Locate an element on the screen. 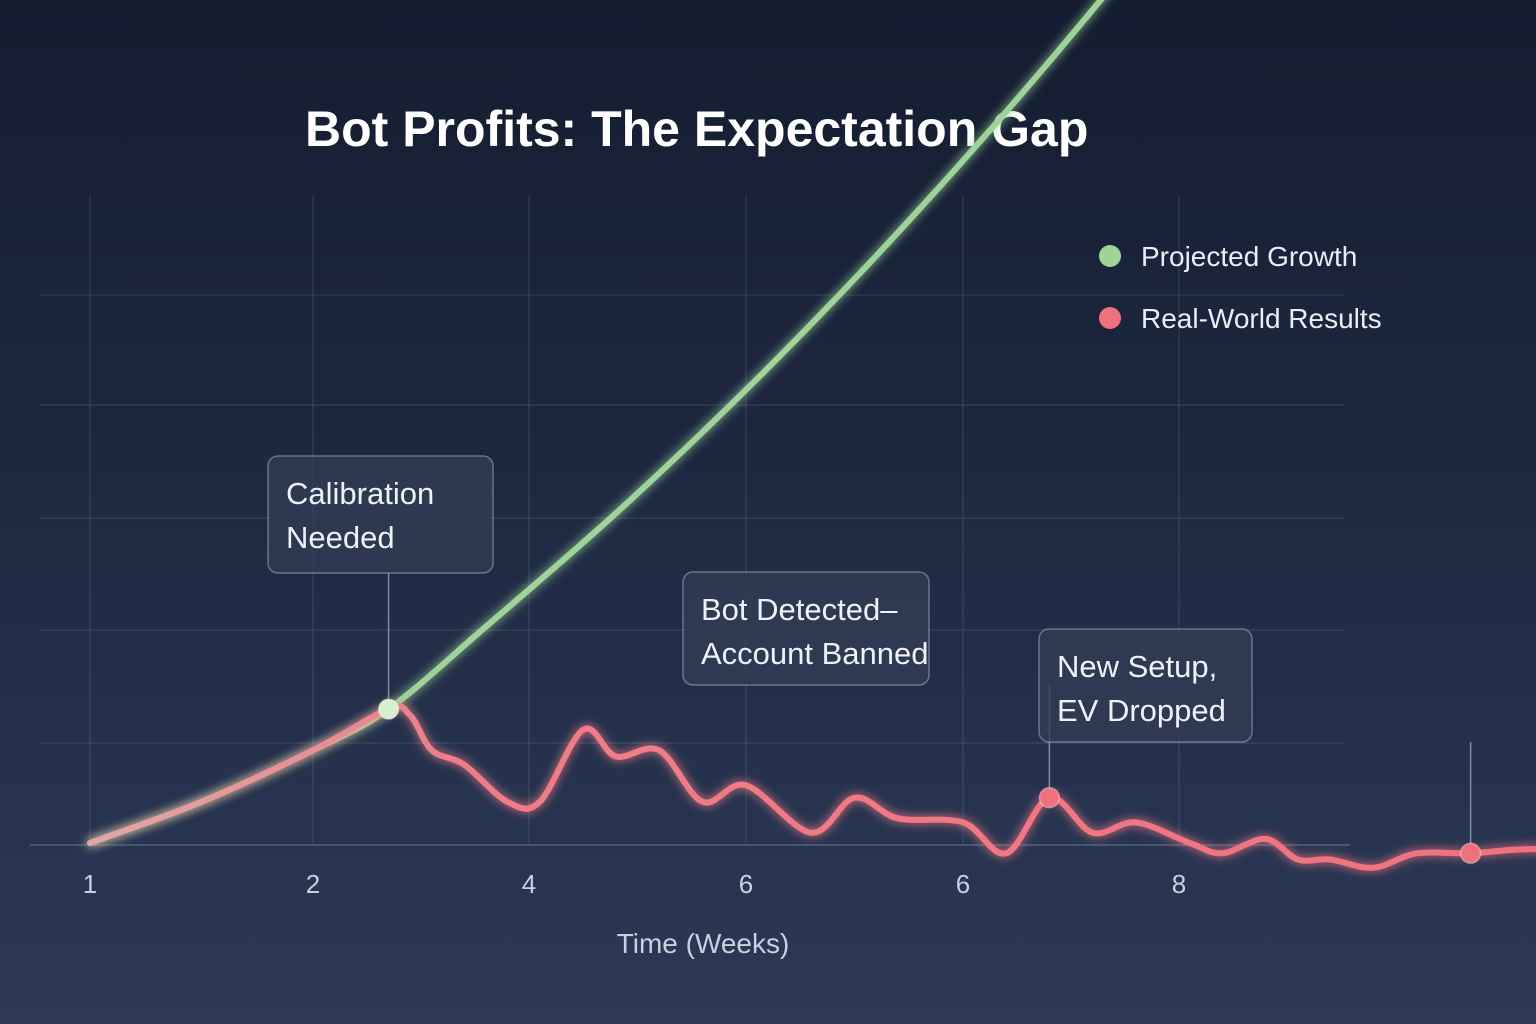 This screenshot has height=1024, width=1536. legend-label: Real-World Results is located at coordinates (1261, 318).